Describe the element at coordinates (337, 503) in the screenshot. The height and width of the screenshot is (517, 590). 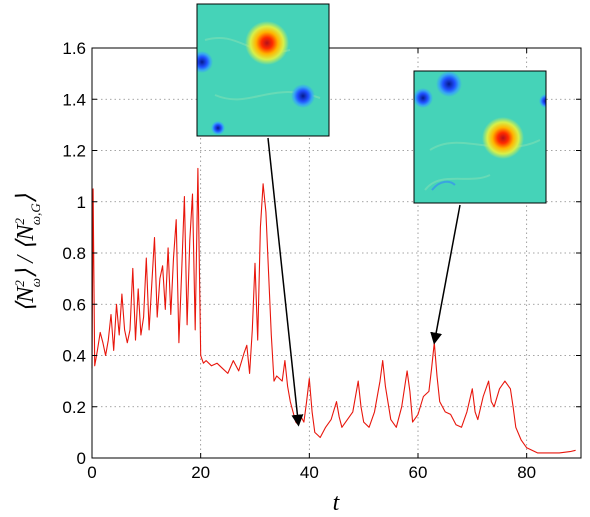
I see `x-axis-label: t` at that location.